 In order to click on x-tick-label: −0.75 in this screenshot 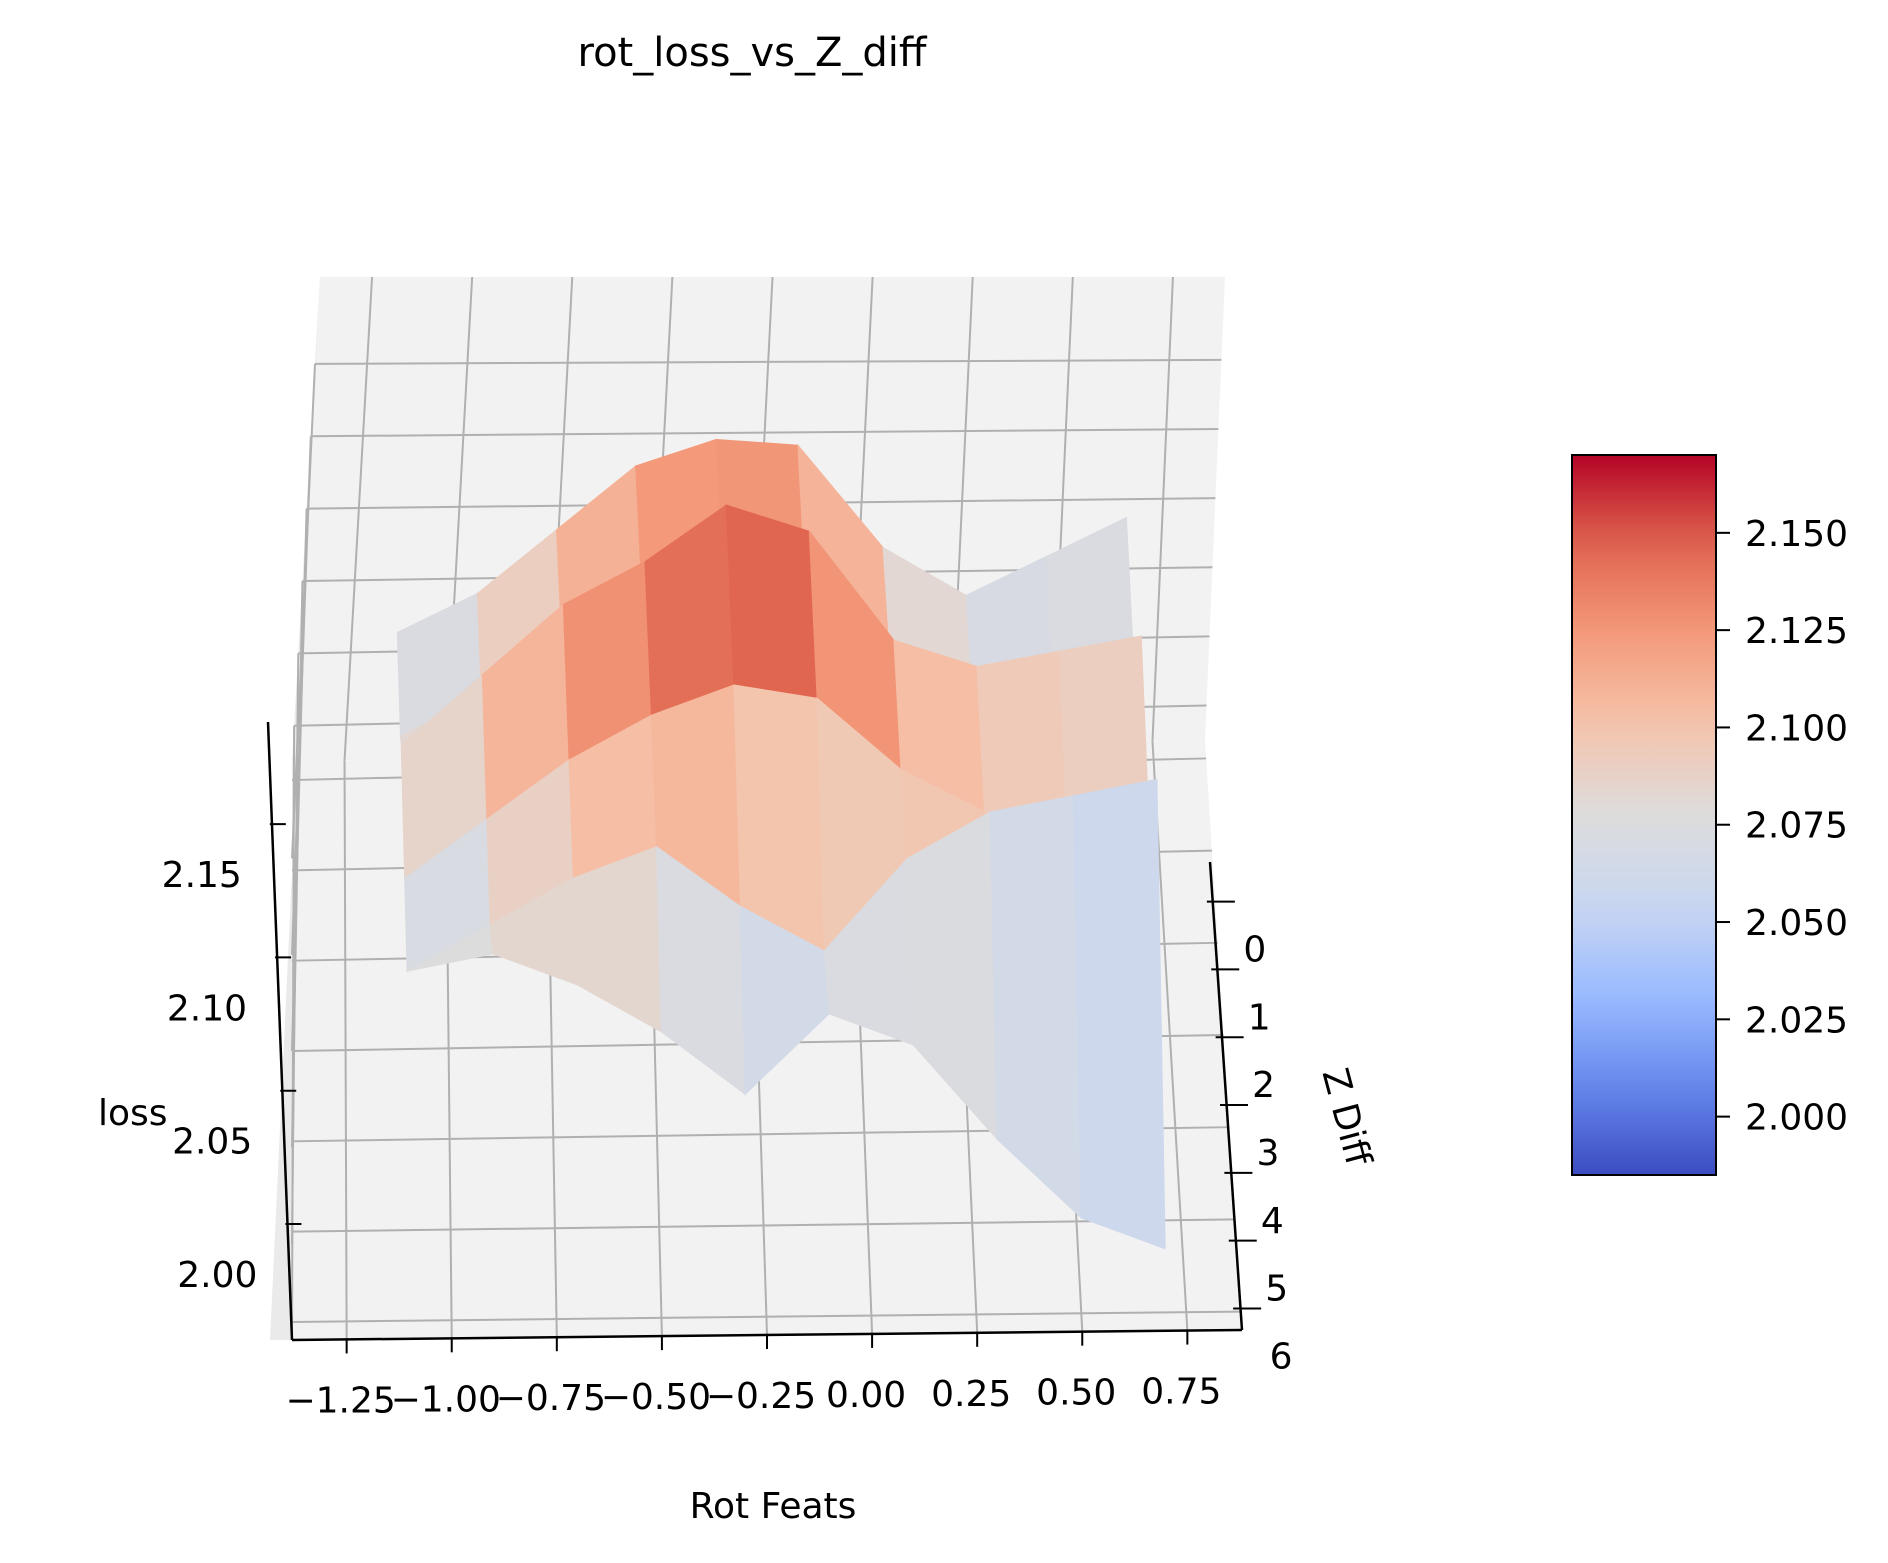, I will do `click(551, 1398)`.